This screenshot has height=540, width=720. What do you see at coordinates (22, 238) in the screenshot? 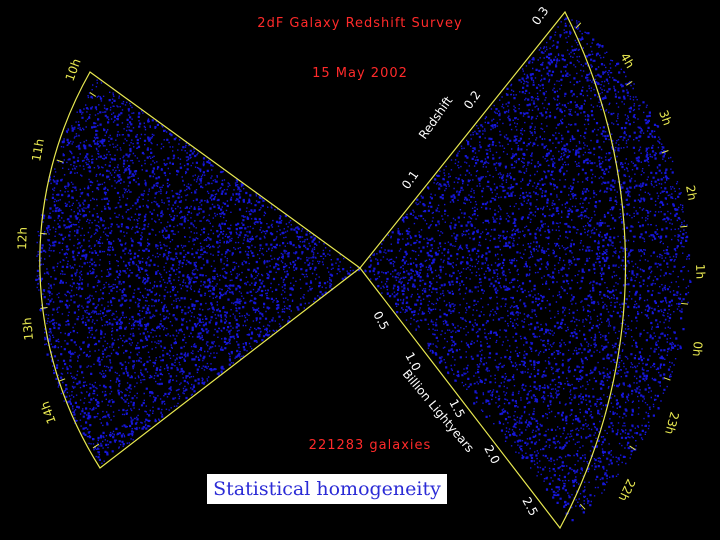
I see `ra-label-left: 12h` at bounding box center [22, 238].